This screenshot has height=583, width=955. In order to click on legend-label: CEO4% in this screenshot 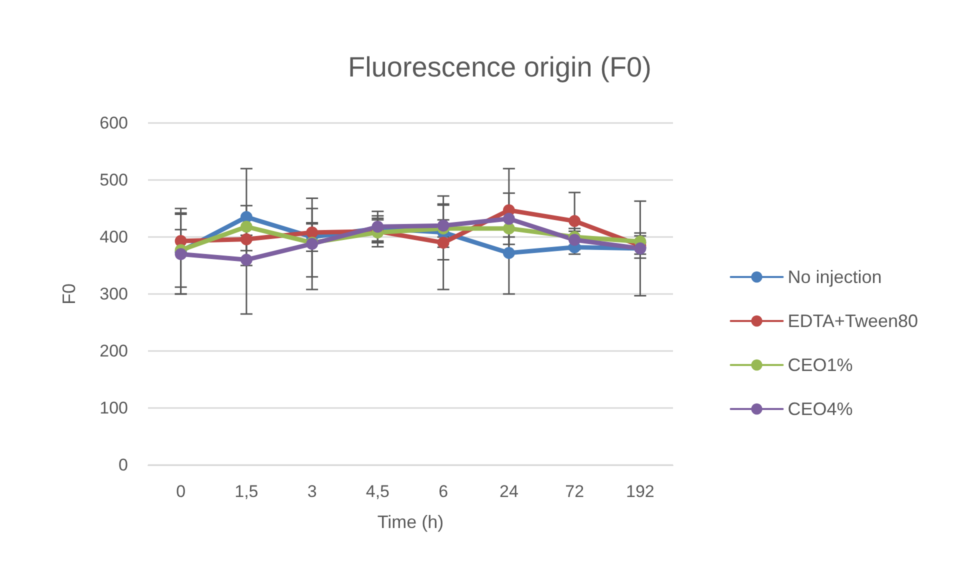, I will do `click(820, 409)`.